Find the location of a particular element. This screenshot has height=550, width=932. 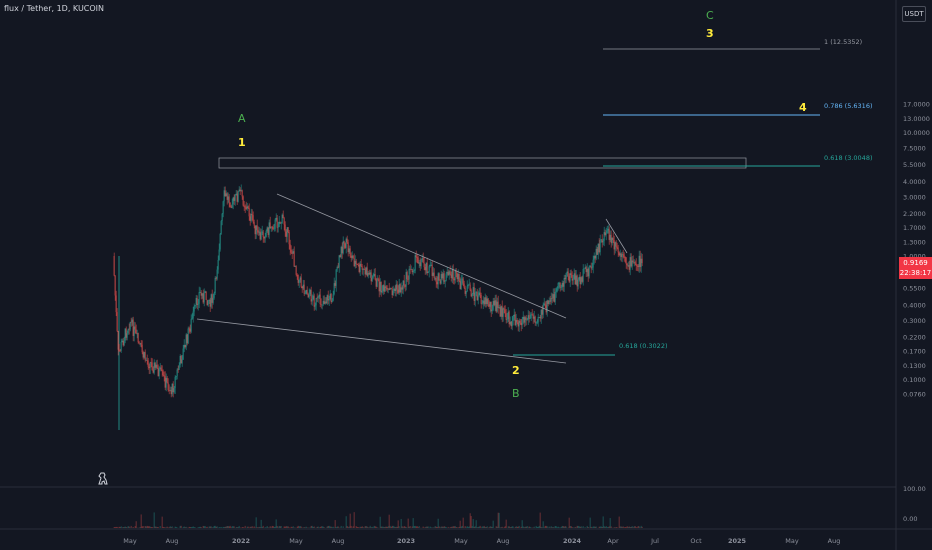

wave-label-c: C is located at coordinates (710, 15).